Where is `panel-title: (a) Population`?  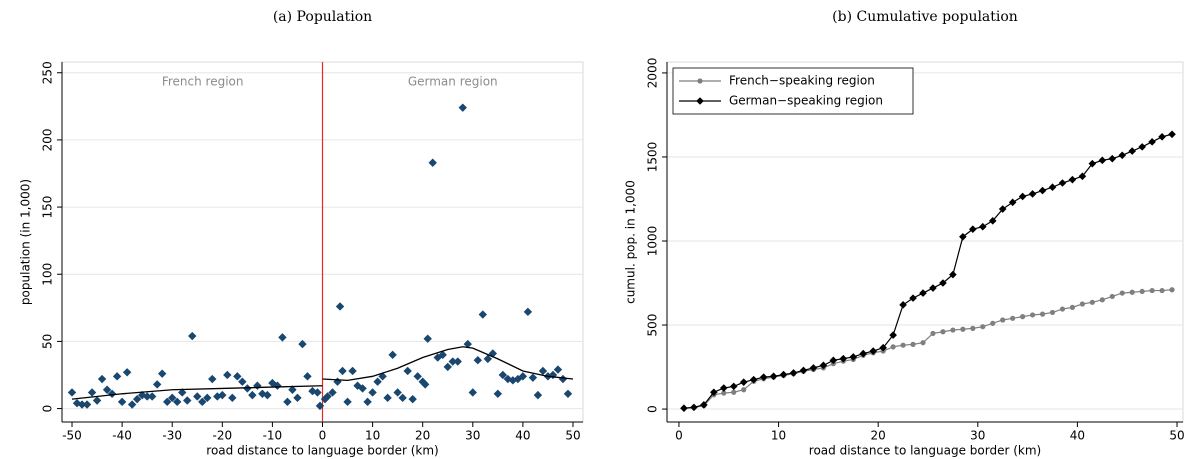
panel-title: (a) Population is located at coordinates (322, 17).